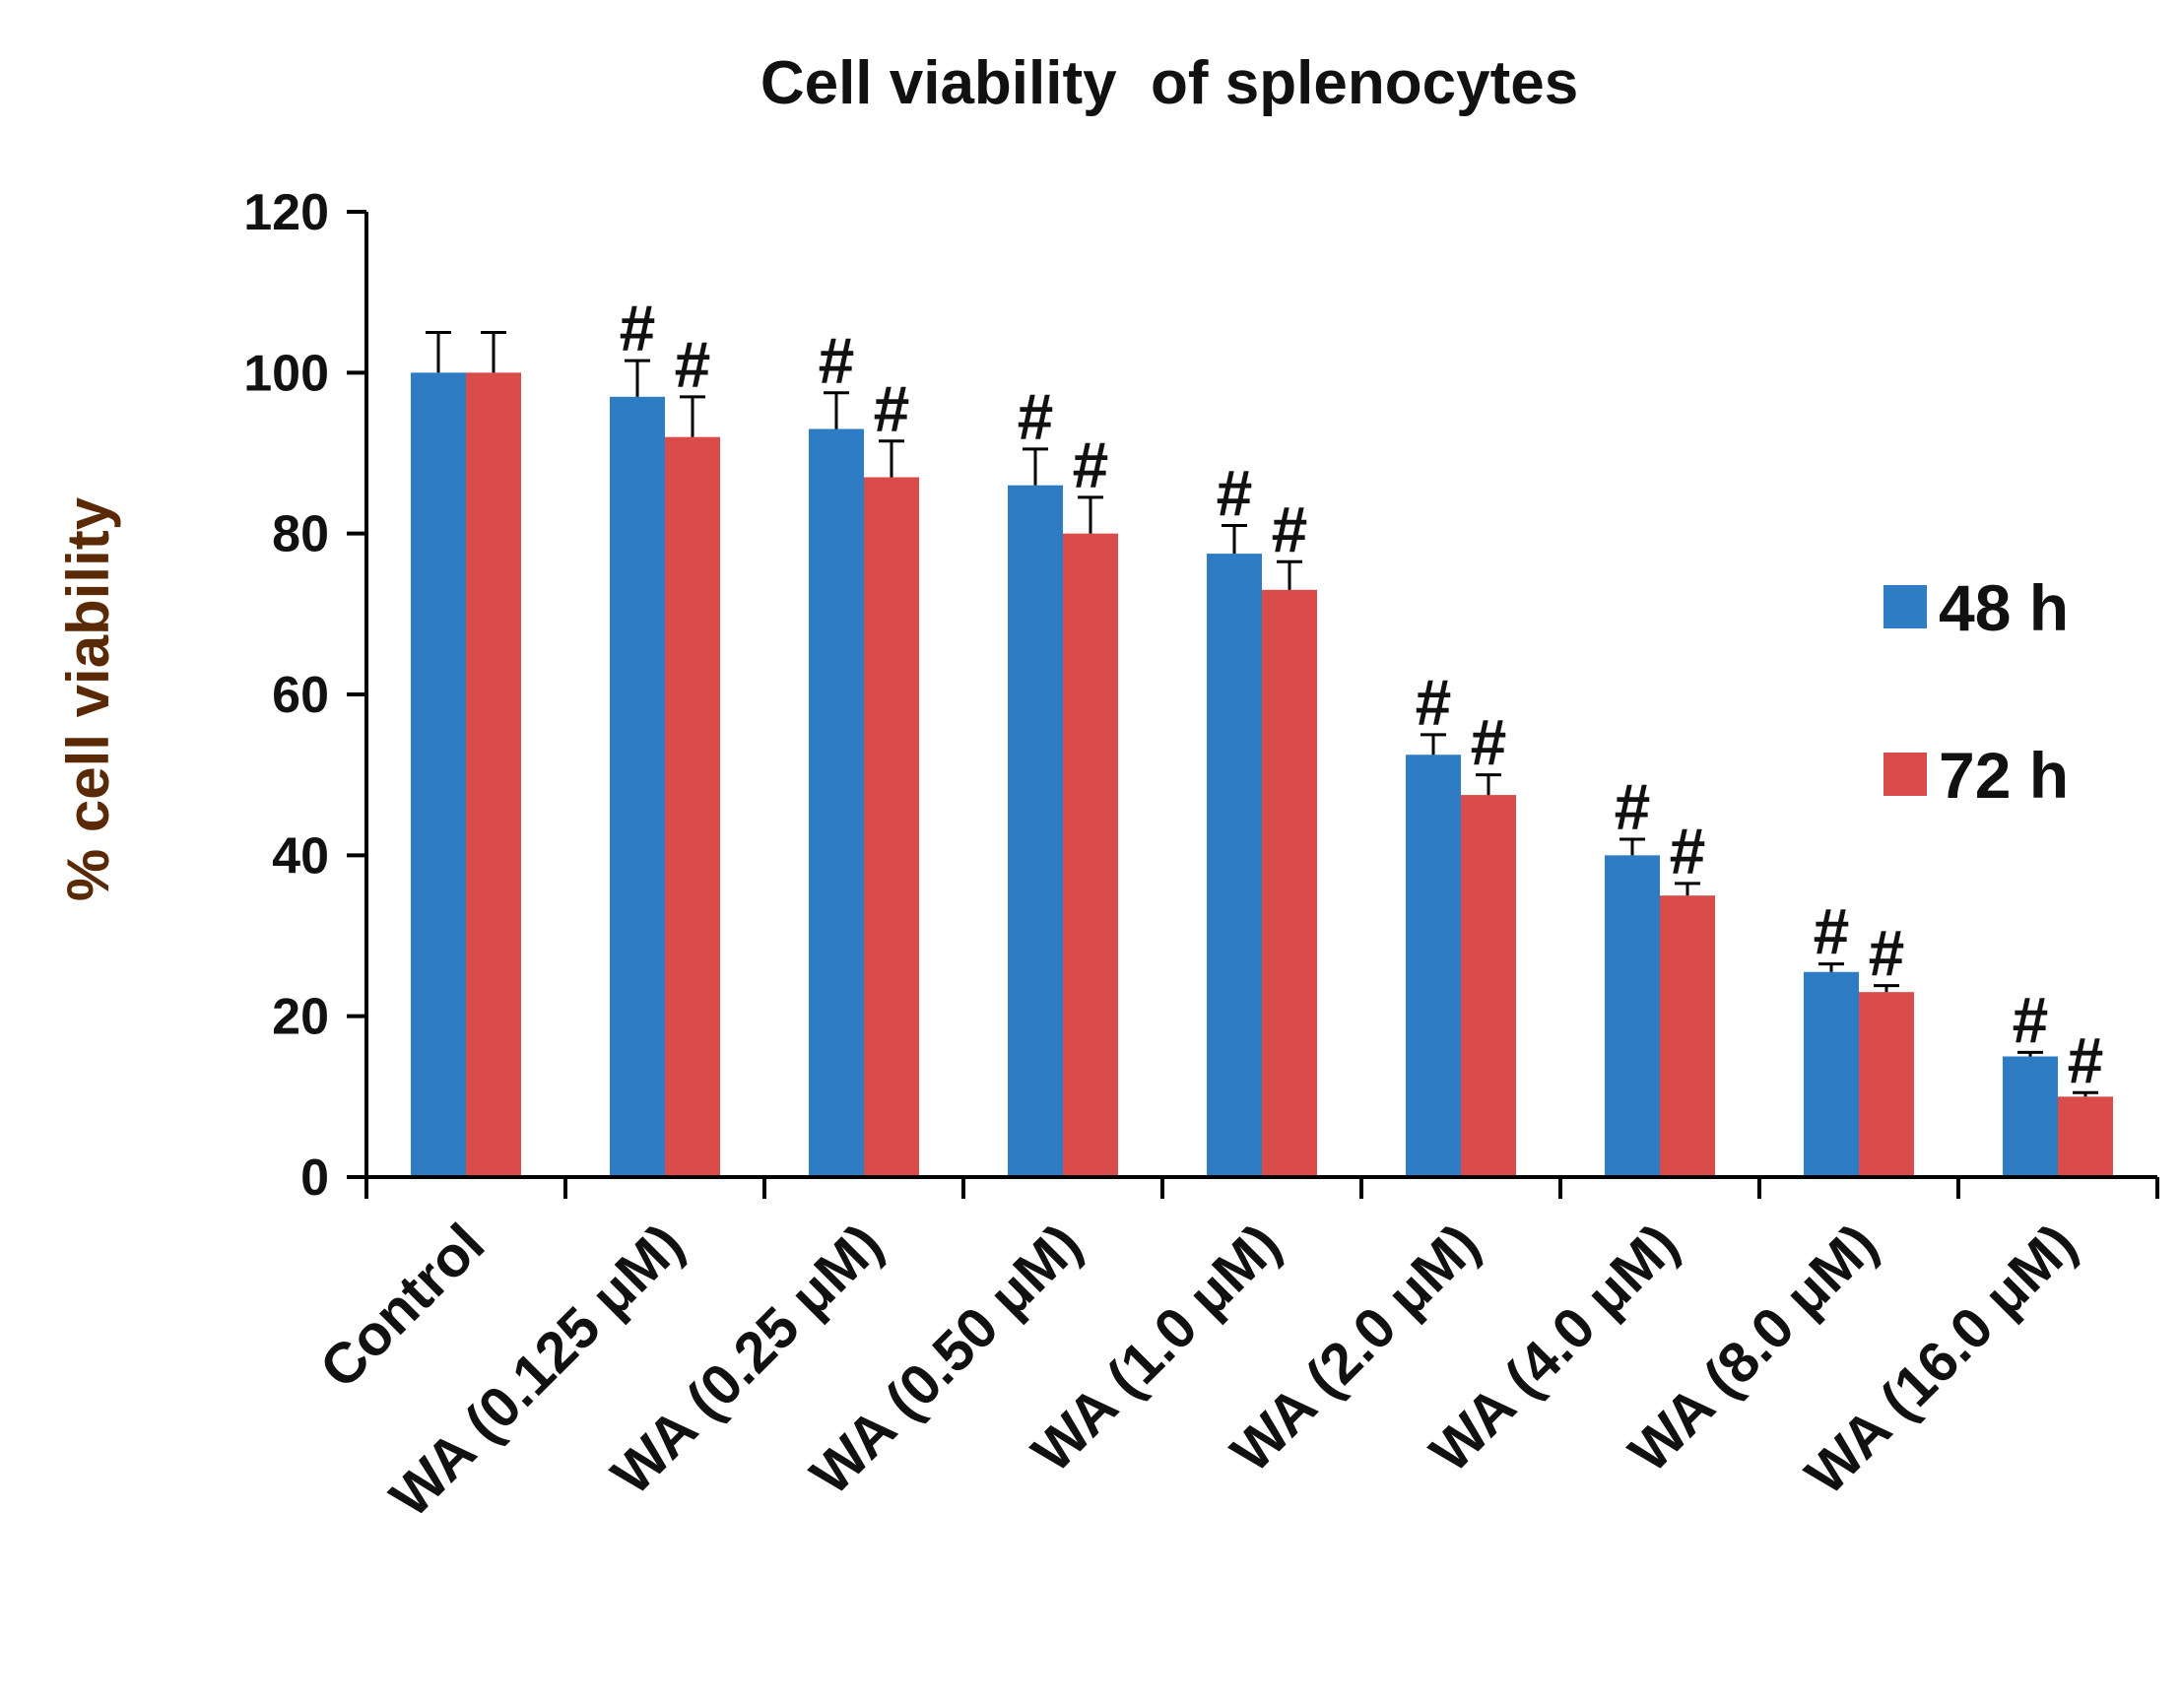  Describe the element at coordinates (286, 212) in the screenshot. I see `y-tick-label: 120` at that location.